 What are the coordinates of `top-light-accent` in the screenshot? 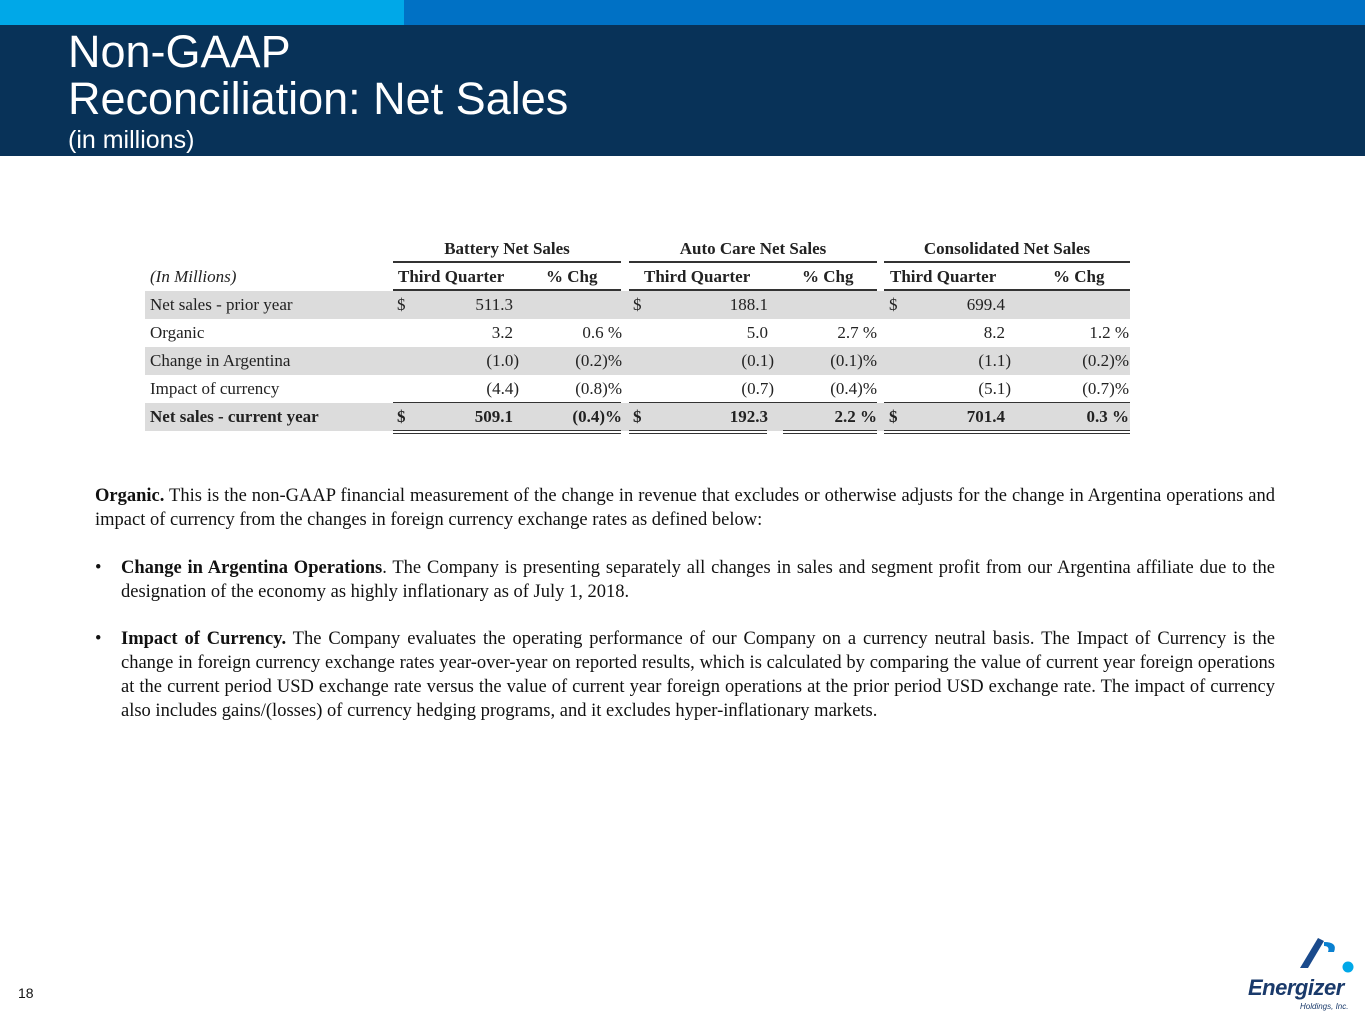 It's located at (202, 12).